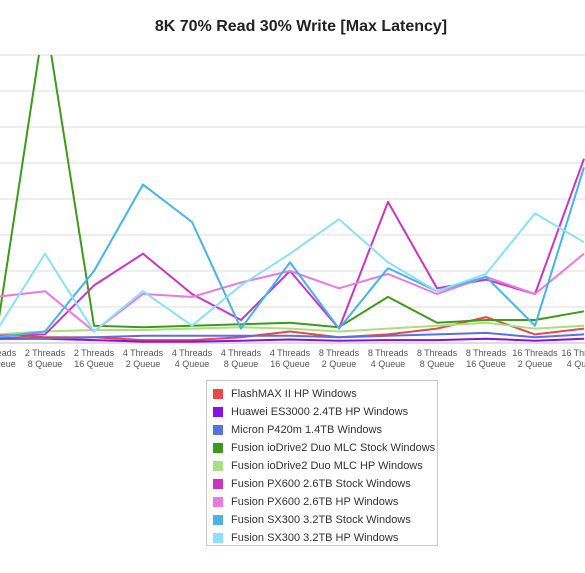  Describe the element at coordinates (437, 358) in the screenshot. I see `x-tick-label: 8 Threads 8 Queue` at that location.